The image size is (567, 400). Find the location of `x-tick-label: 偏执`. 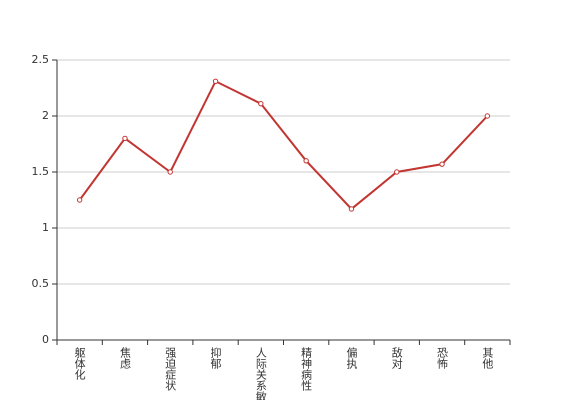

x-tick-label: 偏执 is located at coordinates (351, 358).